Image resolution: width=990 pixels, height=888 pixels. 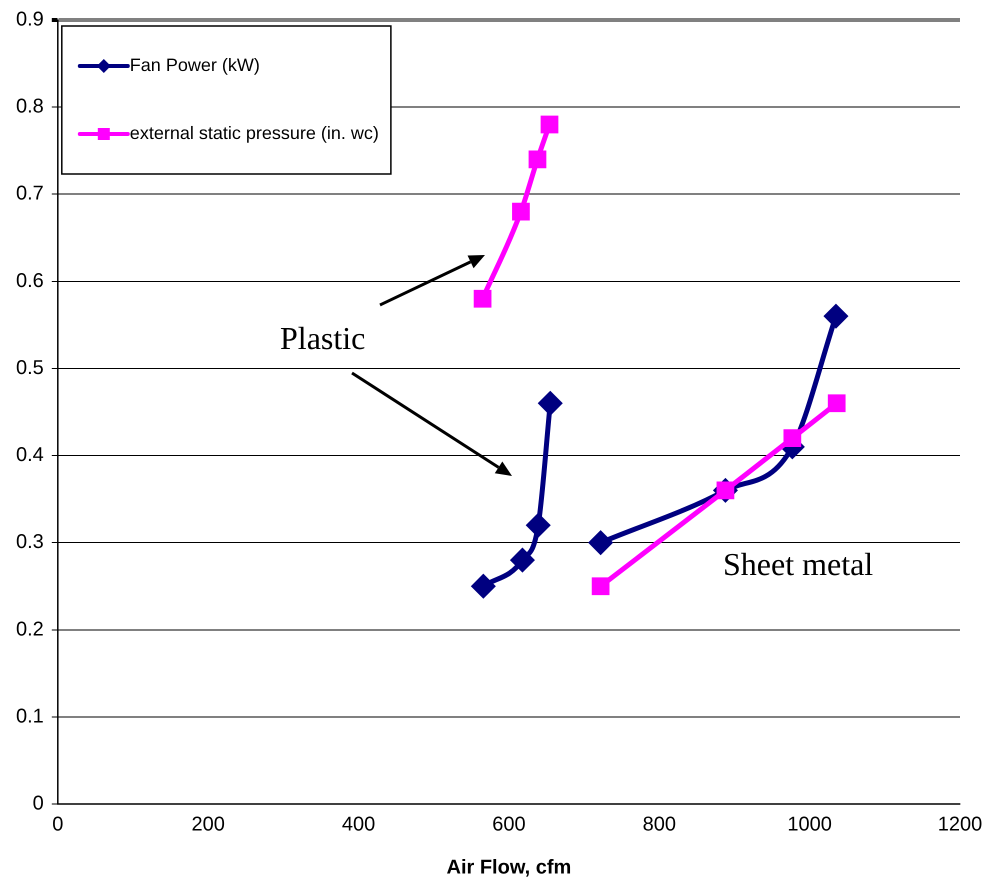 I want to click on legend-label: Fan Power (kW), so click(x=195, y=64).